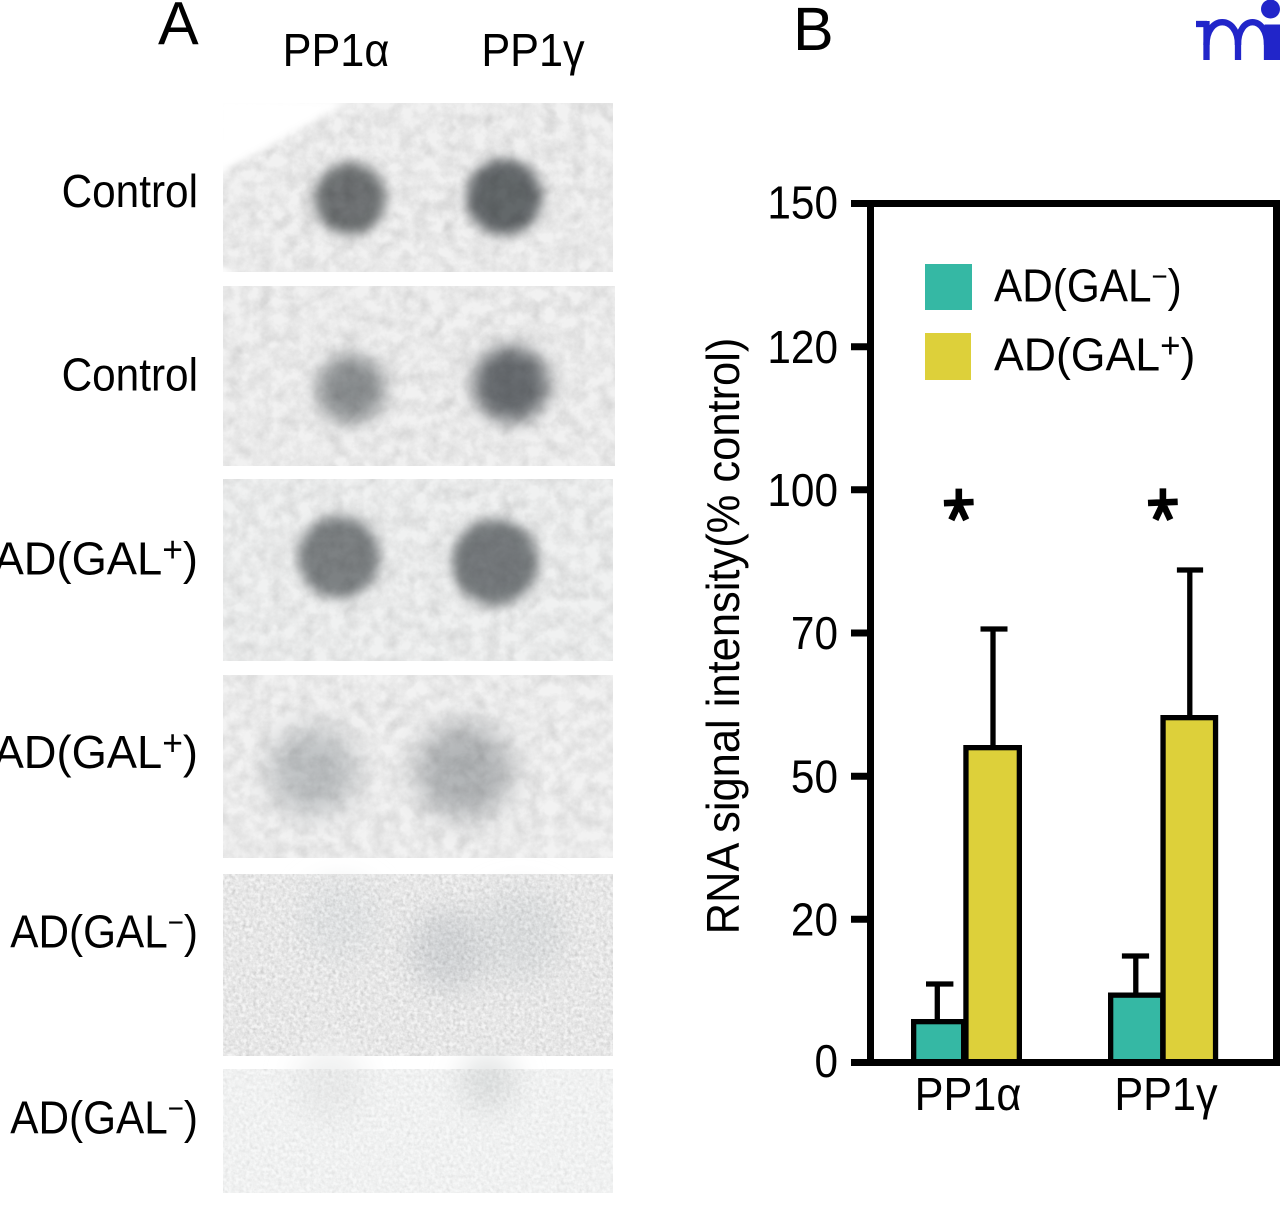  What do you see at coordinates (802, 347) in the screenshot?
I see `svg-text: 120` at bounding box center [802, 347].